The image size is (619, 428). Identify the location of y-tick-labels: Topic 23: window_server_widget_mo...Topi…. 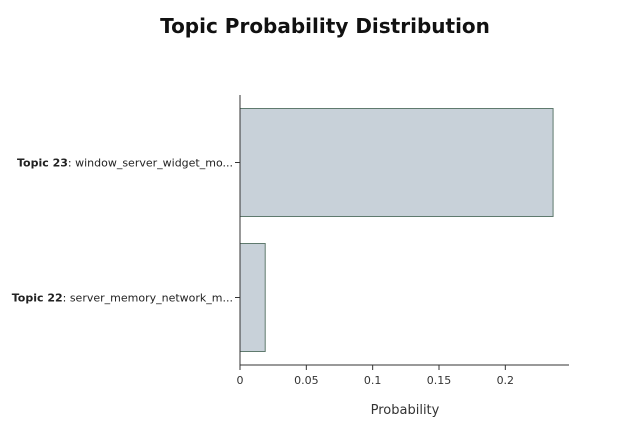
(126, 231).